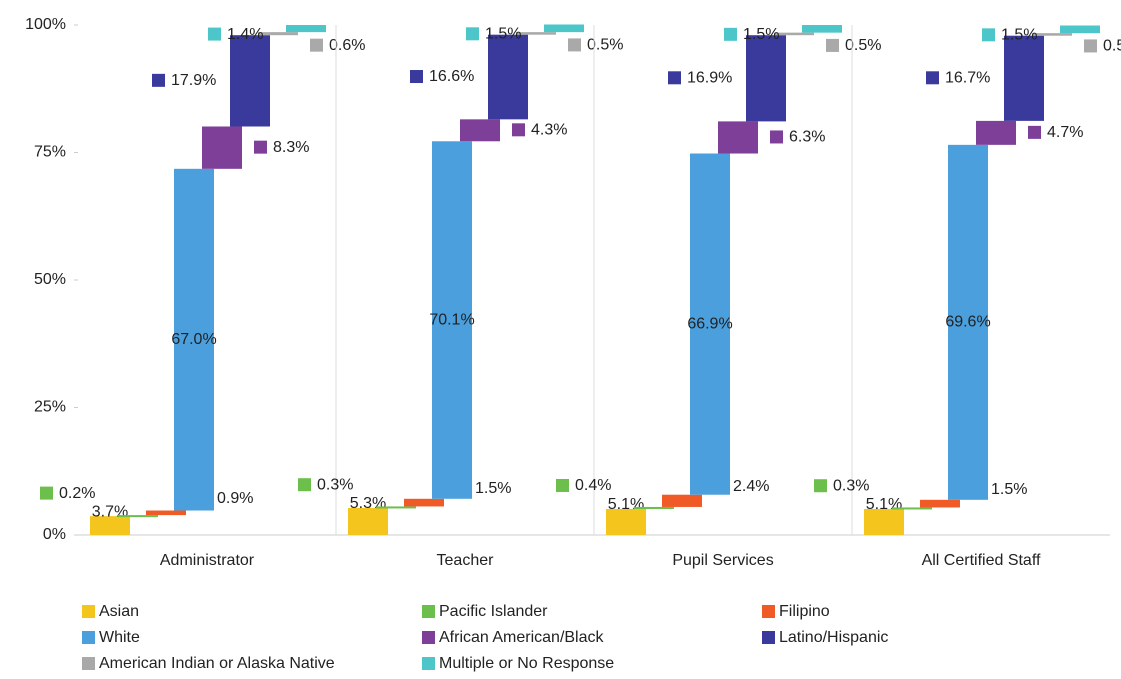 The width and height of the screenshot is (1121, 679). I want to click on data-label: 0.9%, so click(235, 498).